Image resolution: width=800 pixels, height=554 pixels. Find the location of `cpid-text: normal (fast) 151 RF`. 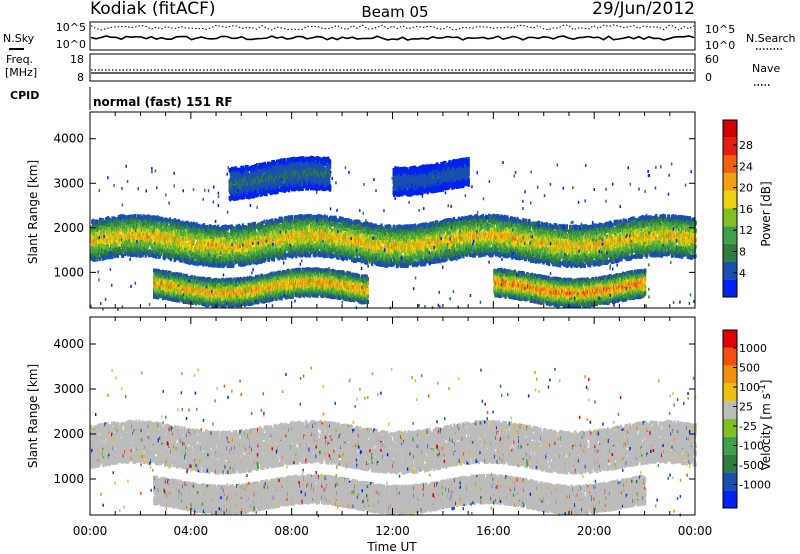

cpid-text: normal (fast) 151 RF is located at coordinates (163, 102).